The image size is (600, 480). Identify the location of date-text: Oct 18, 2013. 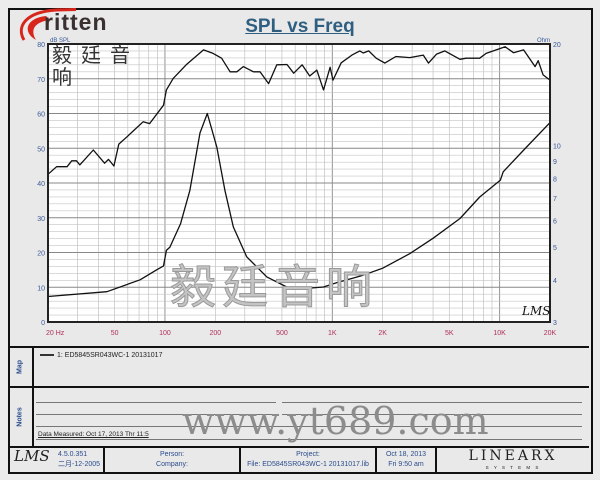
(406, 454).